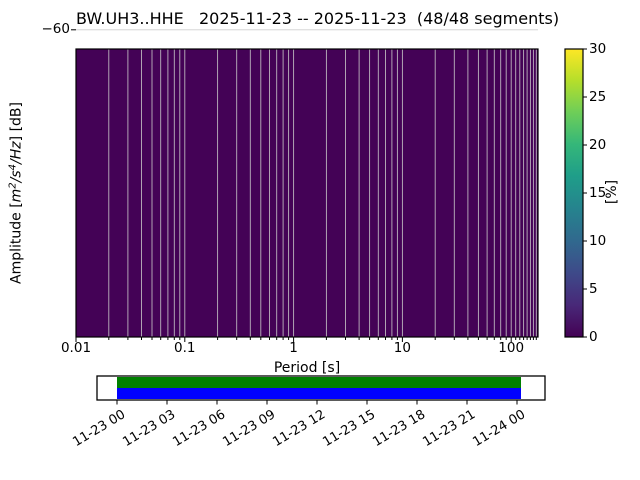 The image size is (640, 480). What do you see at coordinates (293, 348) in the screenshot?
I see `x-tick-label: 1` at bounding box center [293, 348].